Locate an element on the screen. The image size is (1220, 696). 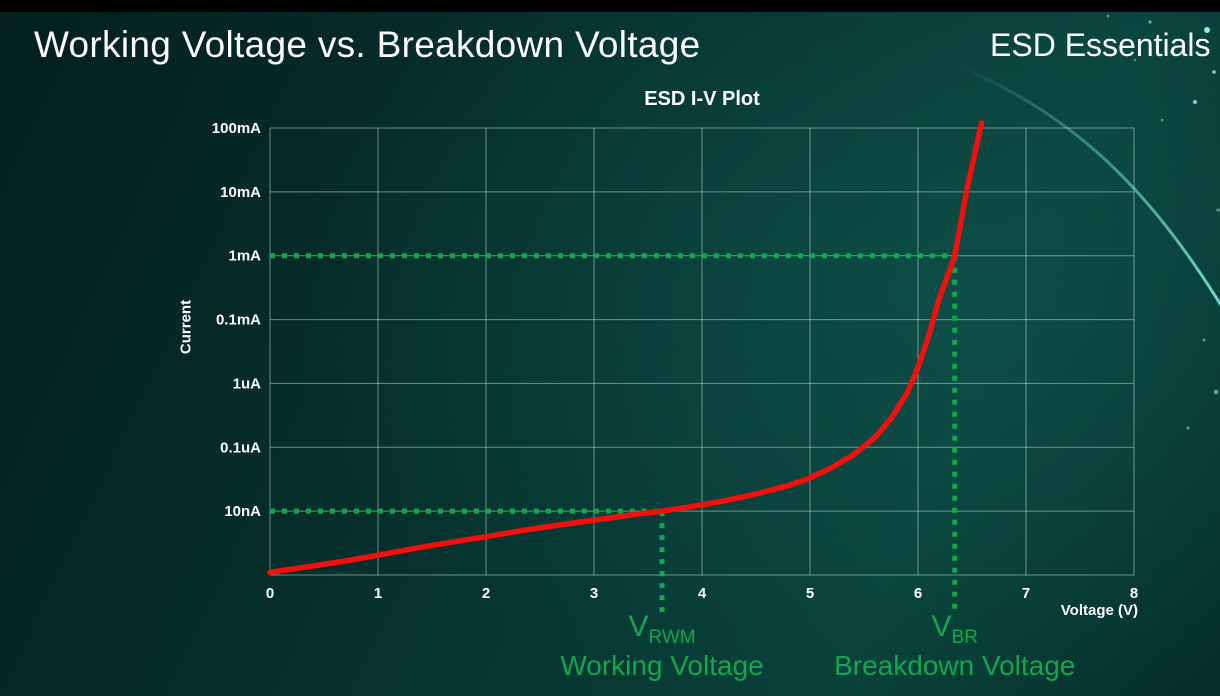
vrwm-symbol: VRWM is located at coordinates (661, 629).